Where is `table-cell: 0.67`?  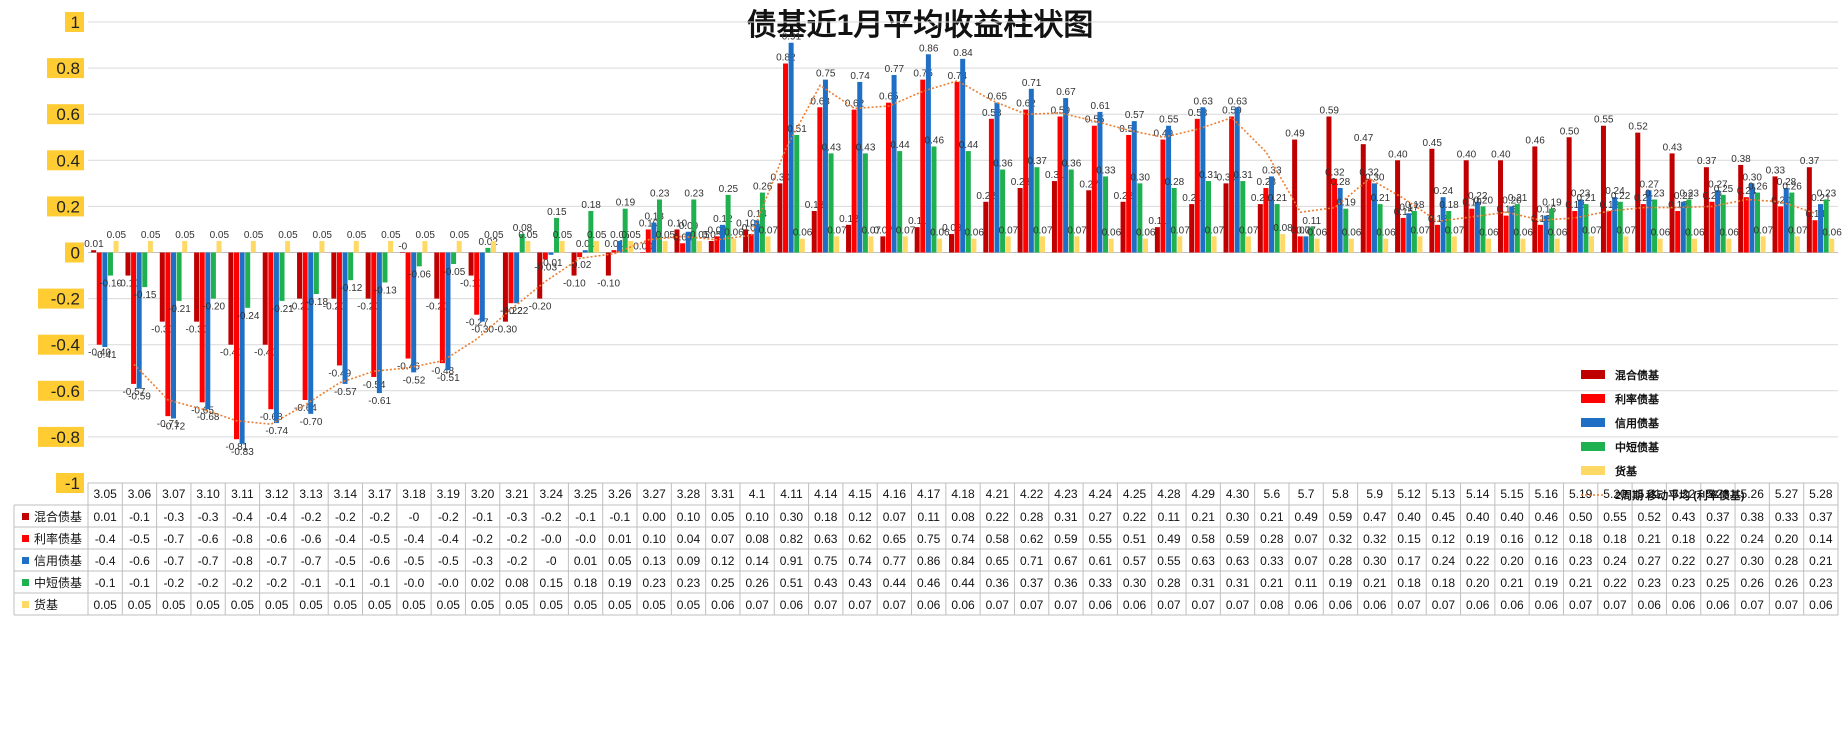 table-cell: 0.67 is located at coordinates (1066, 561).